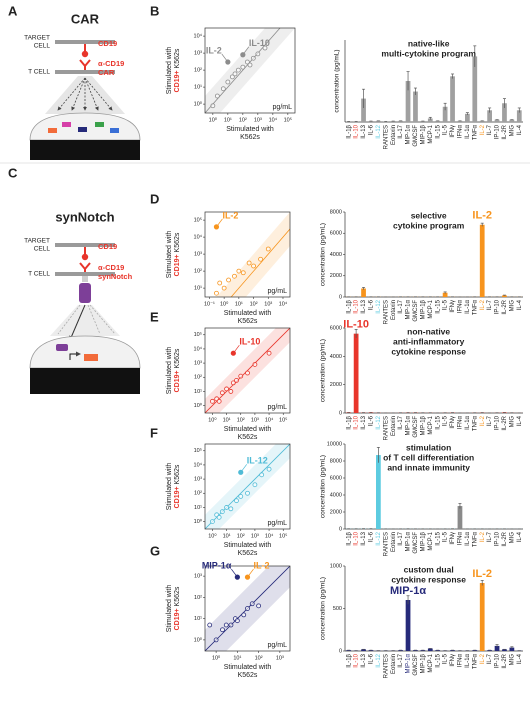 The width and height of the screenshot is (530, 702). Describe the element at coordinates (217, 565) in the screenshot. I see `highlight-label: MIP-1α` at that location.